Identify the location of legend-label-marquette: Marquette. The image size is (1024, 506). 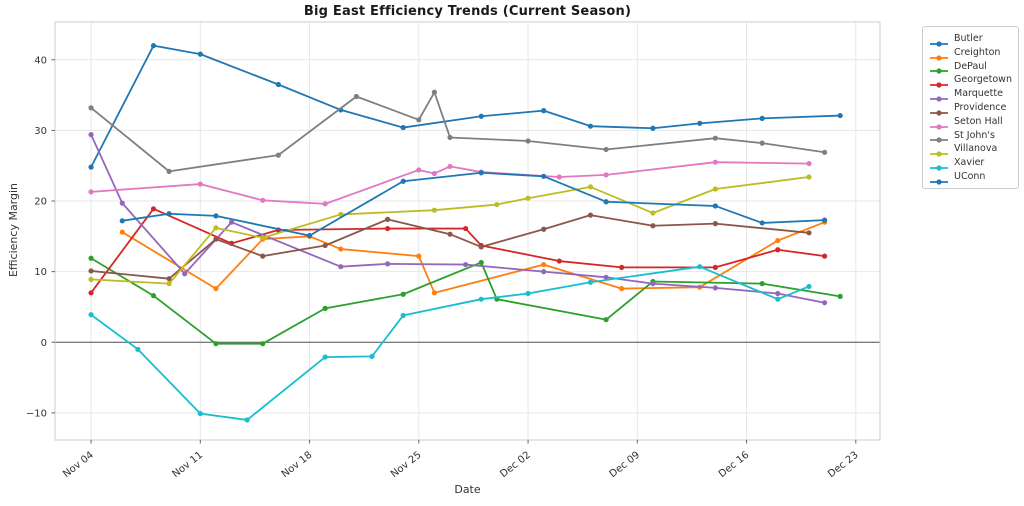
(978, 94).